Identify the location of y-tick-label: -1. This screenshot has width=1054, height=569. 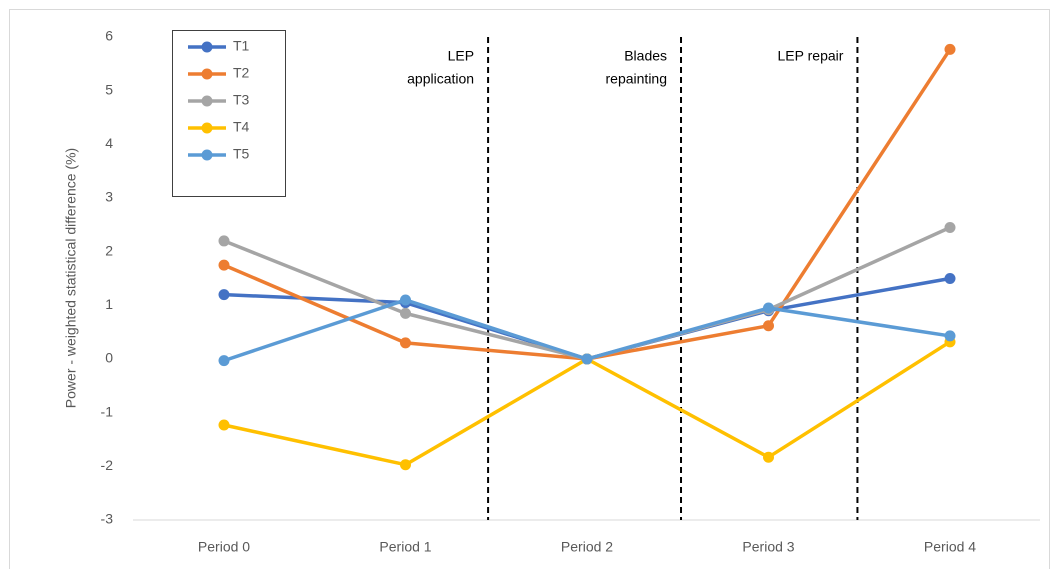
(107, 411).